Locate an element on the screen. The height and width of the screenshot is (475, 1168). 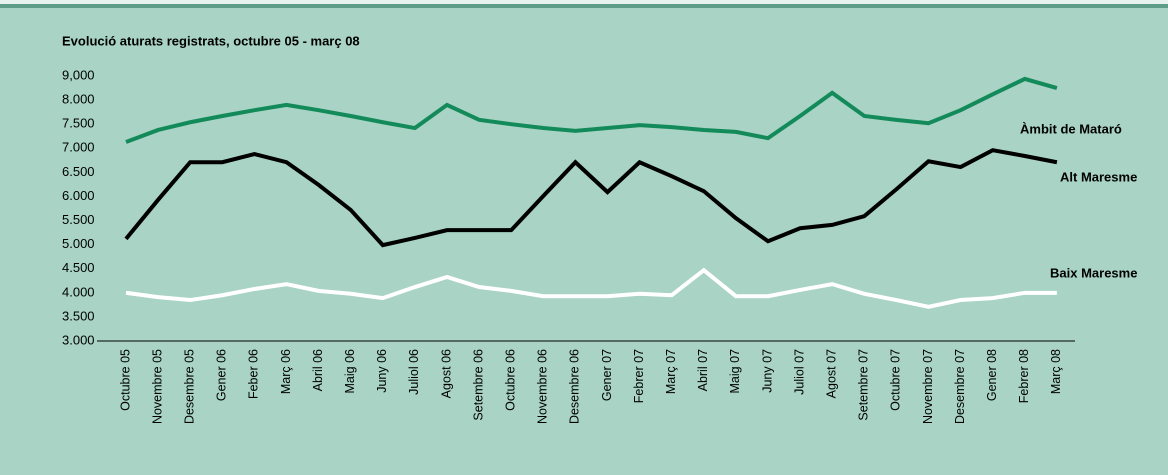
x-tick-label: Setembre 07 is located at coordinates (864, 385).